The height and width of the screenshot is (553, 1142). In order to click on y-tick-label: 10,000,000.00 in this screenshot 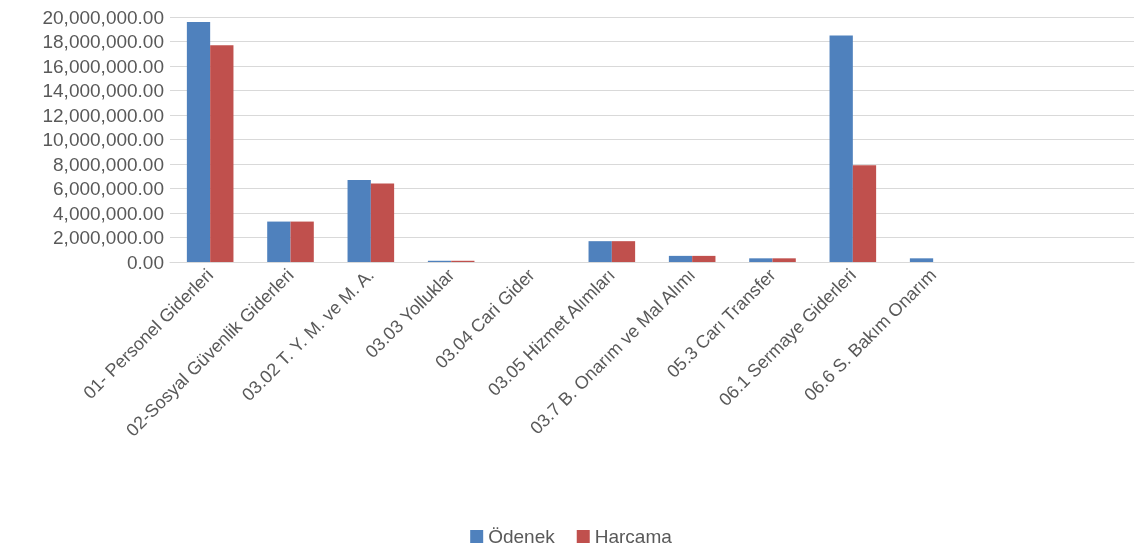, I will do `click(103, 139)`.